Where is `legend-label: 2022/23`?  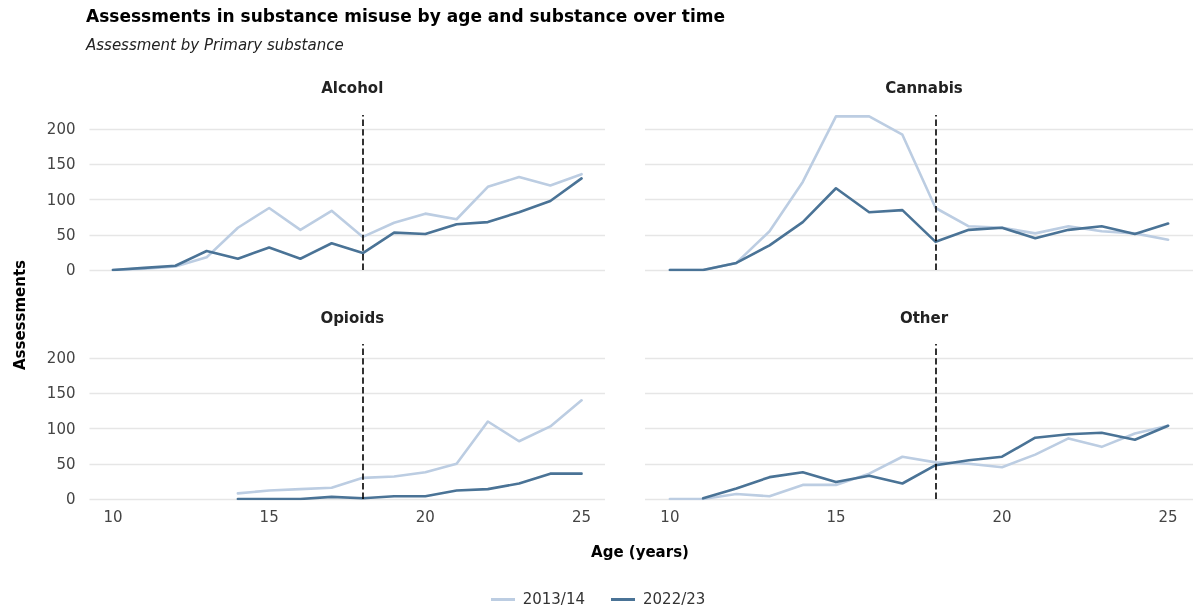 legend-label: 2022/23 is located at coordinates (674, 599).